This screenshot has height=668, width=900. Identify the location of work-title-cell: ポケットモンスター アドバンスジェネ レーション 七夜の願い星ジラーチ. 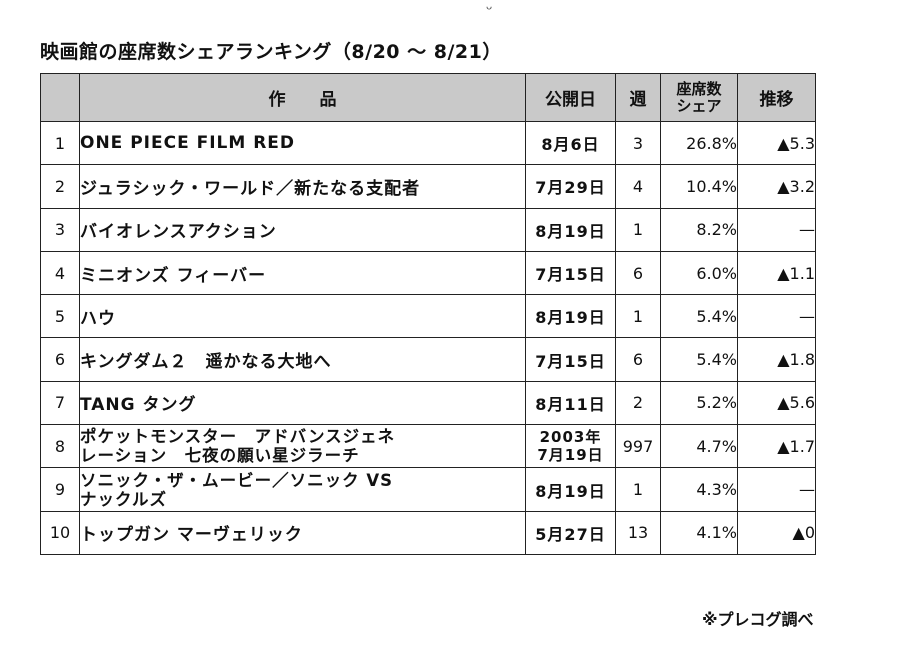
(302, 446).